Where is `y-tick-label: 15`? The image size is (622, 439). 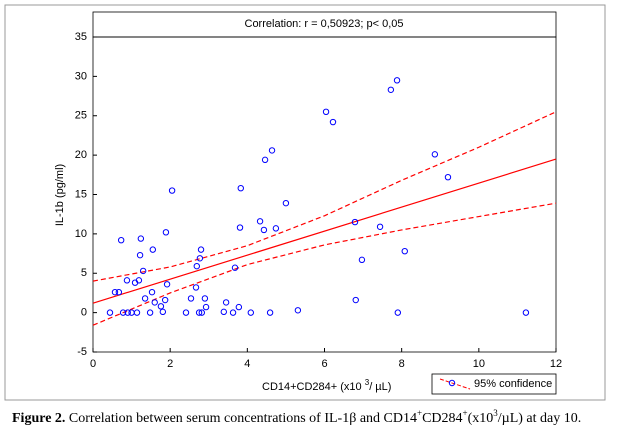 y-tick-label: 15 is located at coordinates (81, 194).